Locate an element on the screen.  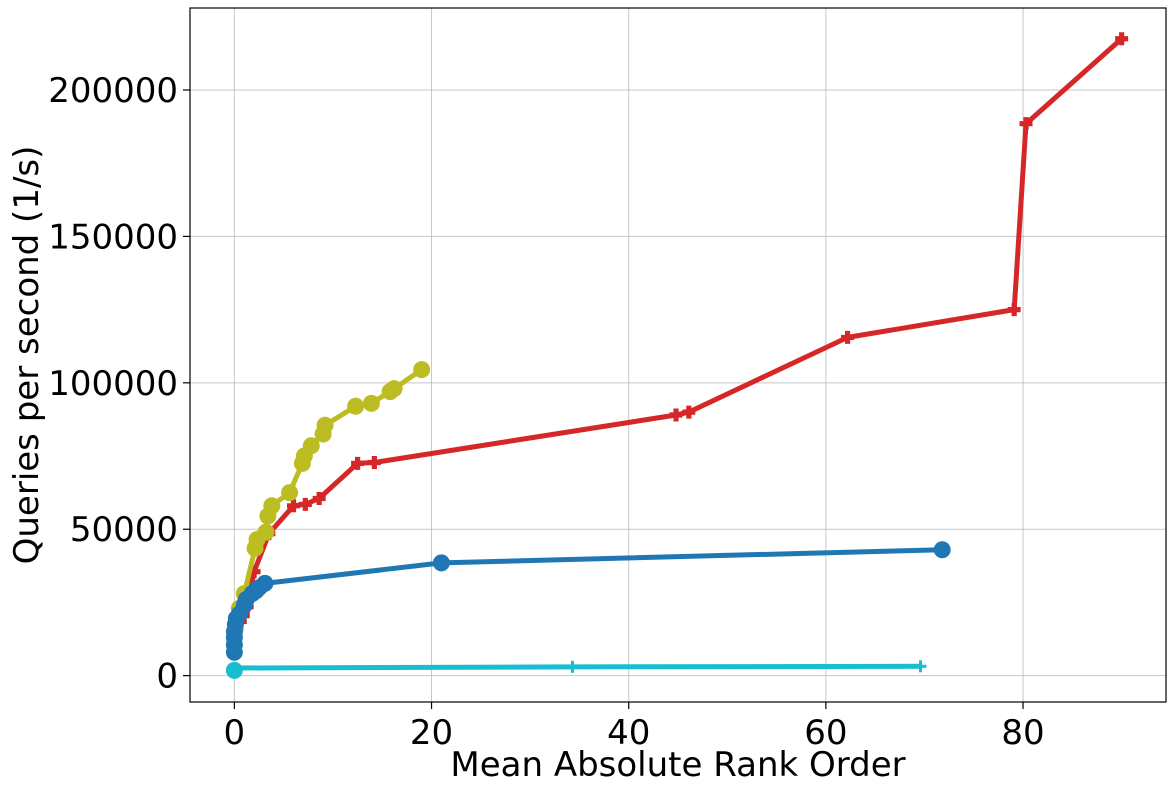
y-tick-label: 150000 is located at coordinates (113, 237).